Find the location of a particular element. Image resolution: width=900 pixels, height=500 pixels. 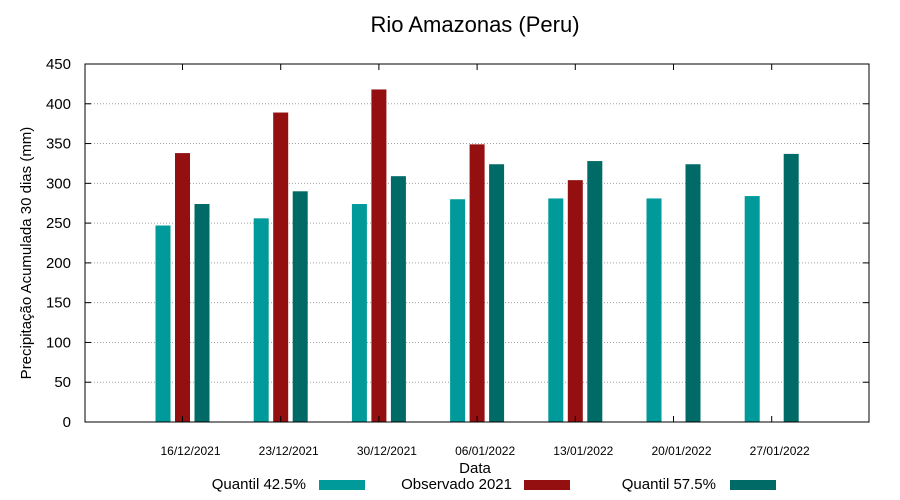

legend: Quantil 42.5% Observado 2021 Quantil 57.5% is located at coordinates (494, 484).